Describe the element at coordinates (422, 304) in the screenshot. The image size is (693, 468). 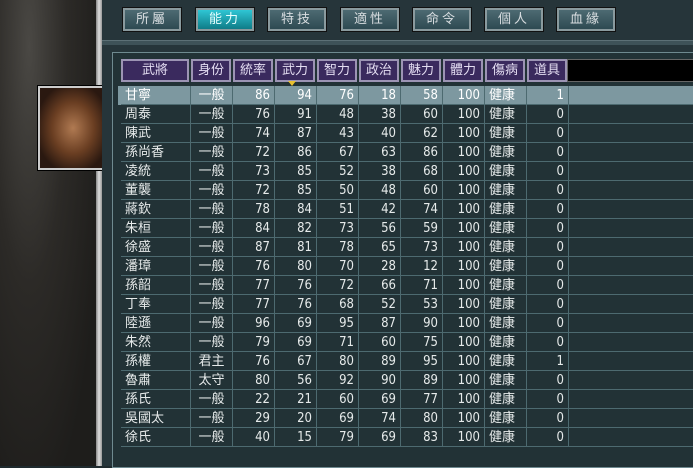
I see `cell-魅力: 53` at that location.